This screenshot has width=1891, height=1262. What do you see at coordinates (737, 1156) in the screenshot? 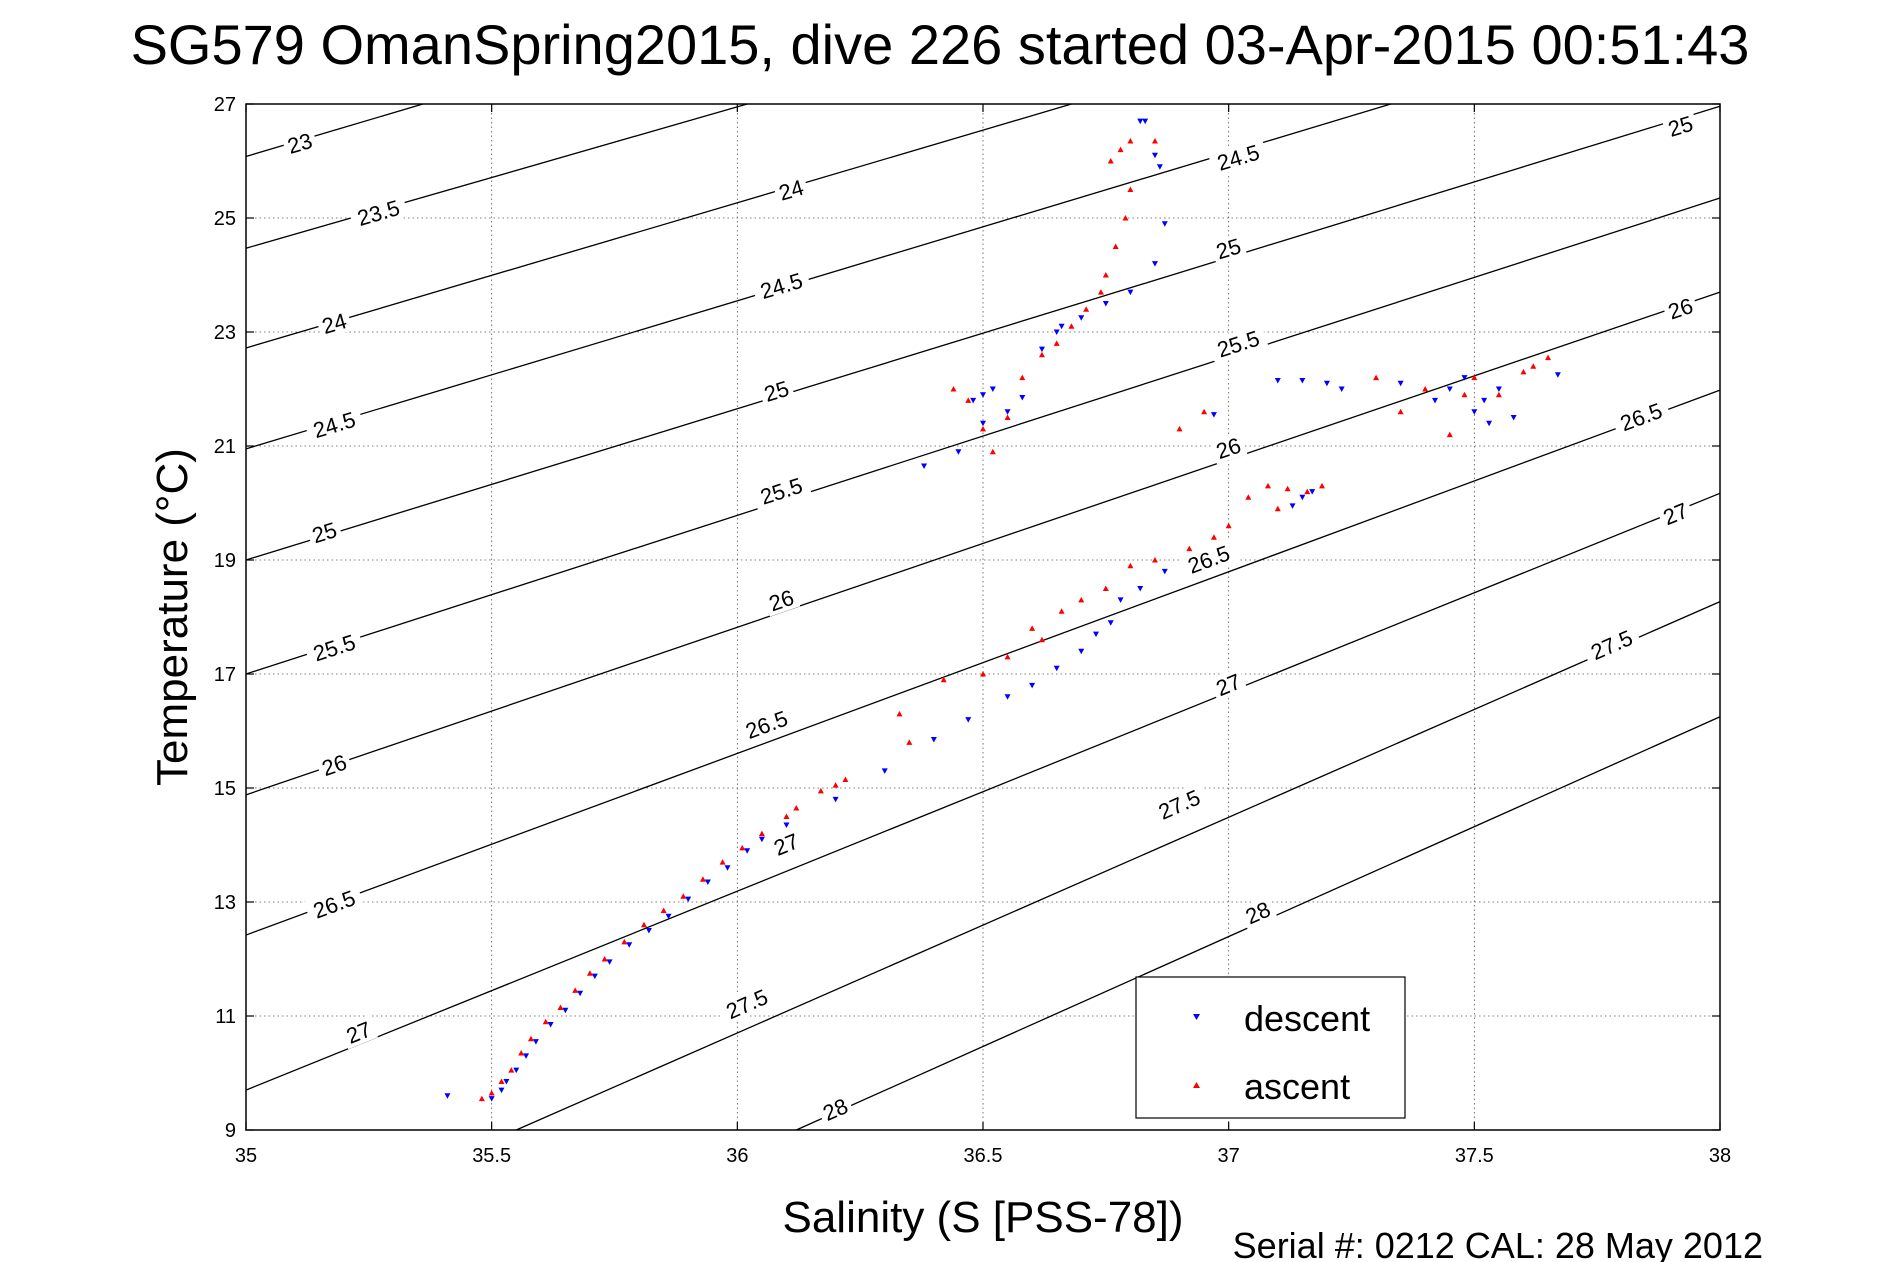
I see `x-tick-label: 36` at bounding box center [737, 1156].